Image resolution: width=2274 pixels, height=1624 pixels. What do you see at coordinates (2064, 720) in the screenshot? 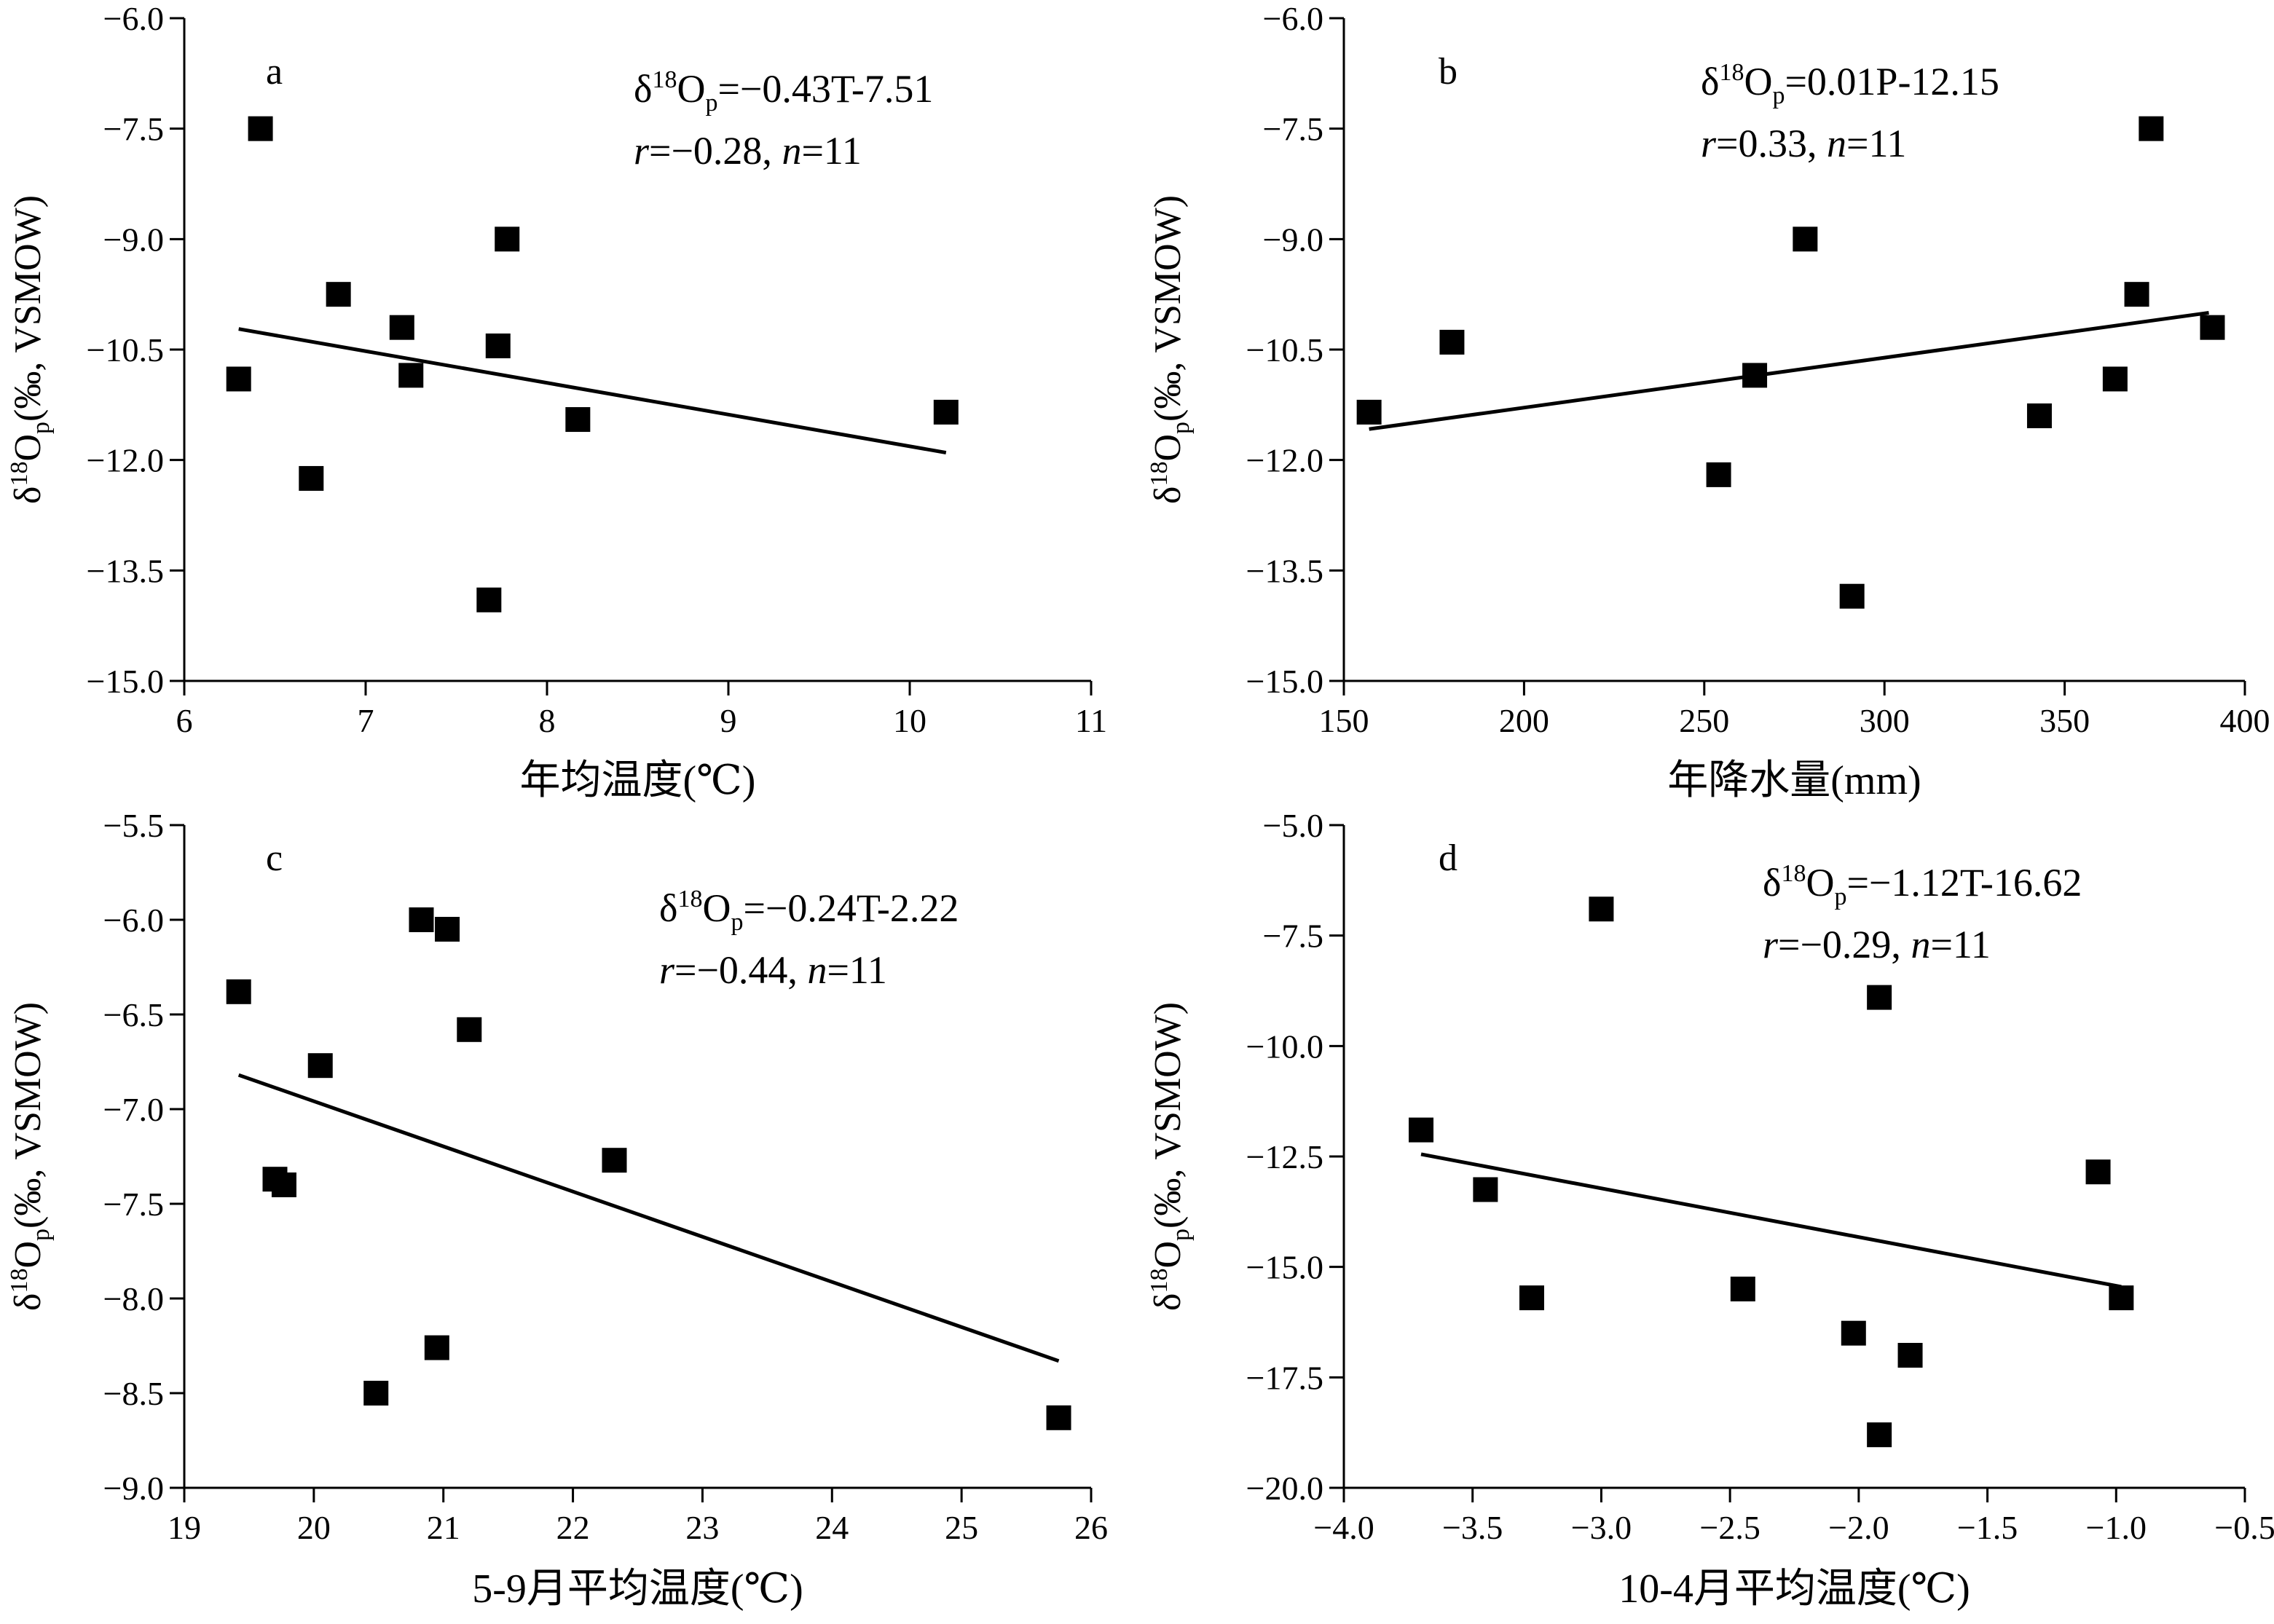
I see `x-tick-label-b: 350` at bounding box center [2064, 720].